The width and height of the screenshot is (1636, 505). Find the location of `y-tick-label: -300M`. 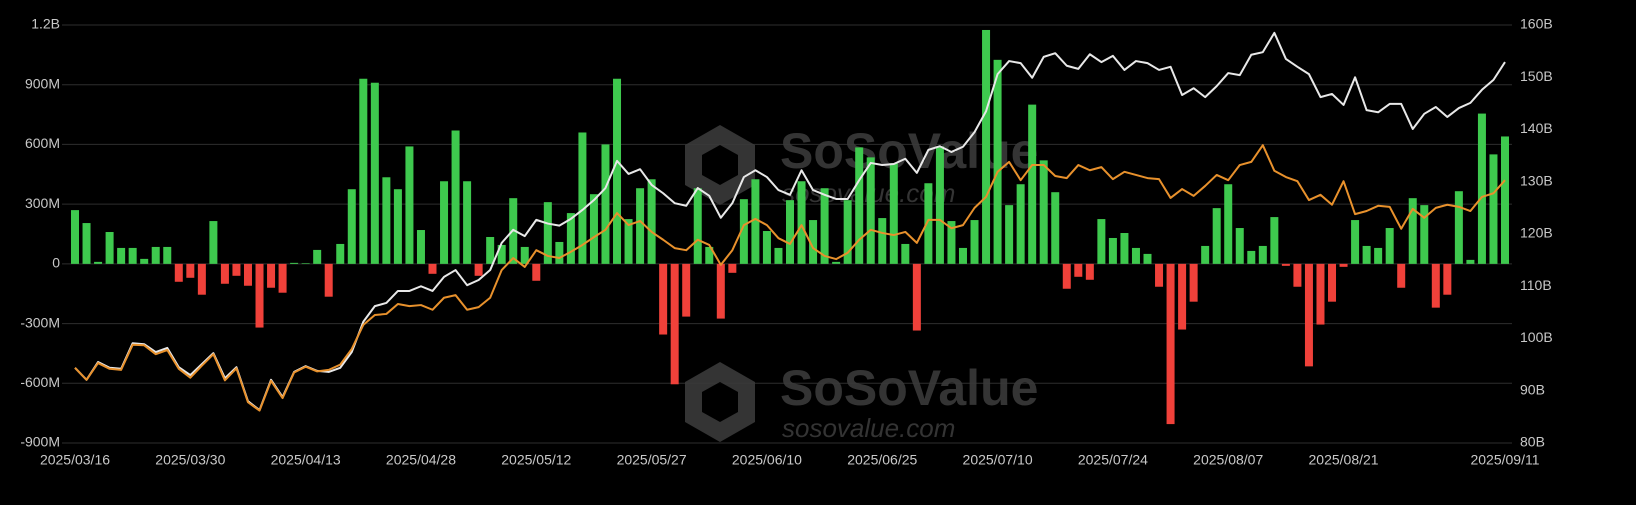

y-tick-label: -300M is located at coordinates (40, 322).